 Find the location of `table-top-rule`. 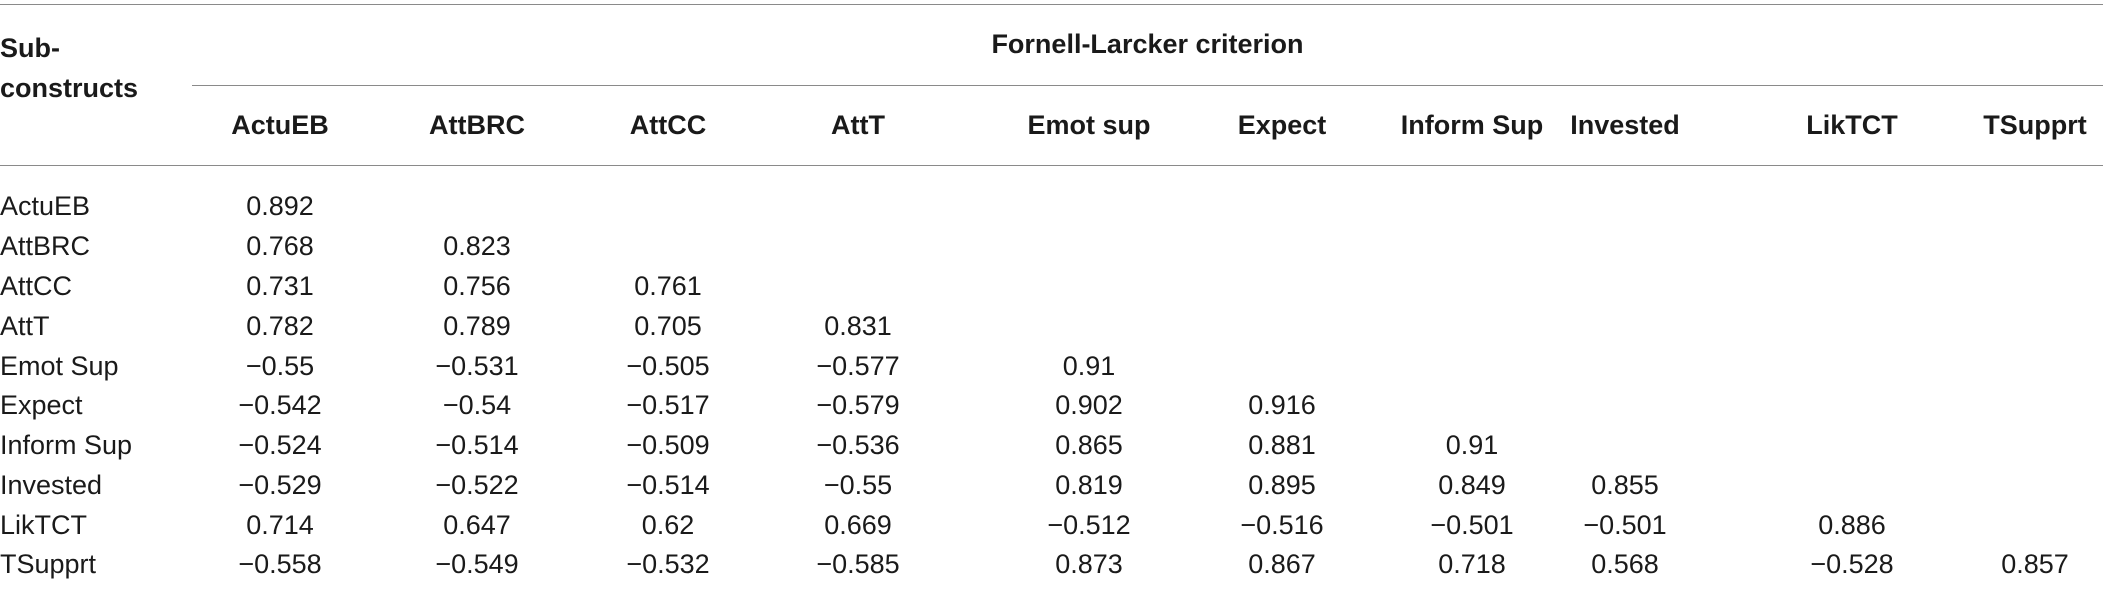

table-top-rule is located at coordinates (1051, 4).